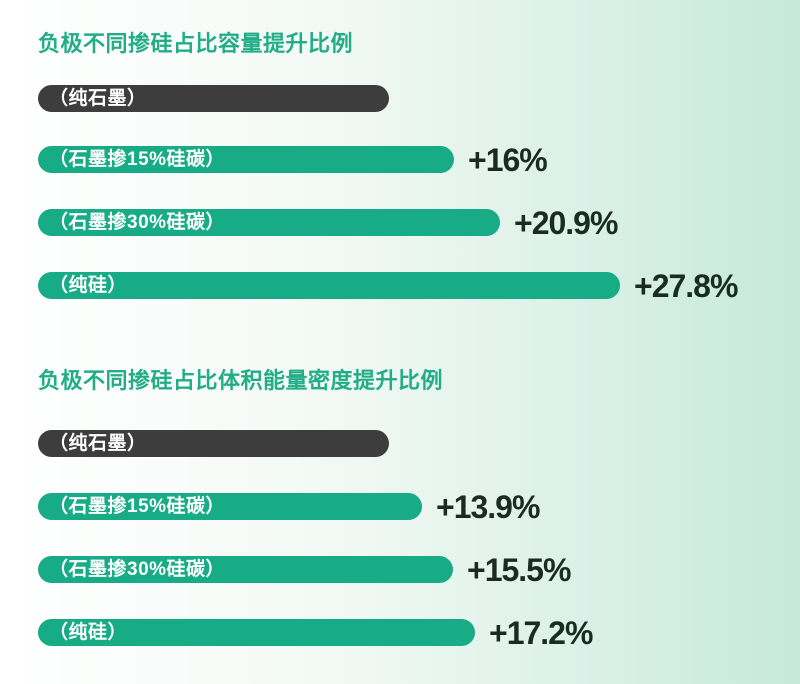  What do you see at coordinates (566, 222) in the screenshot?
I see `value-label: +20.9%` at bounding box center [566, 222].